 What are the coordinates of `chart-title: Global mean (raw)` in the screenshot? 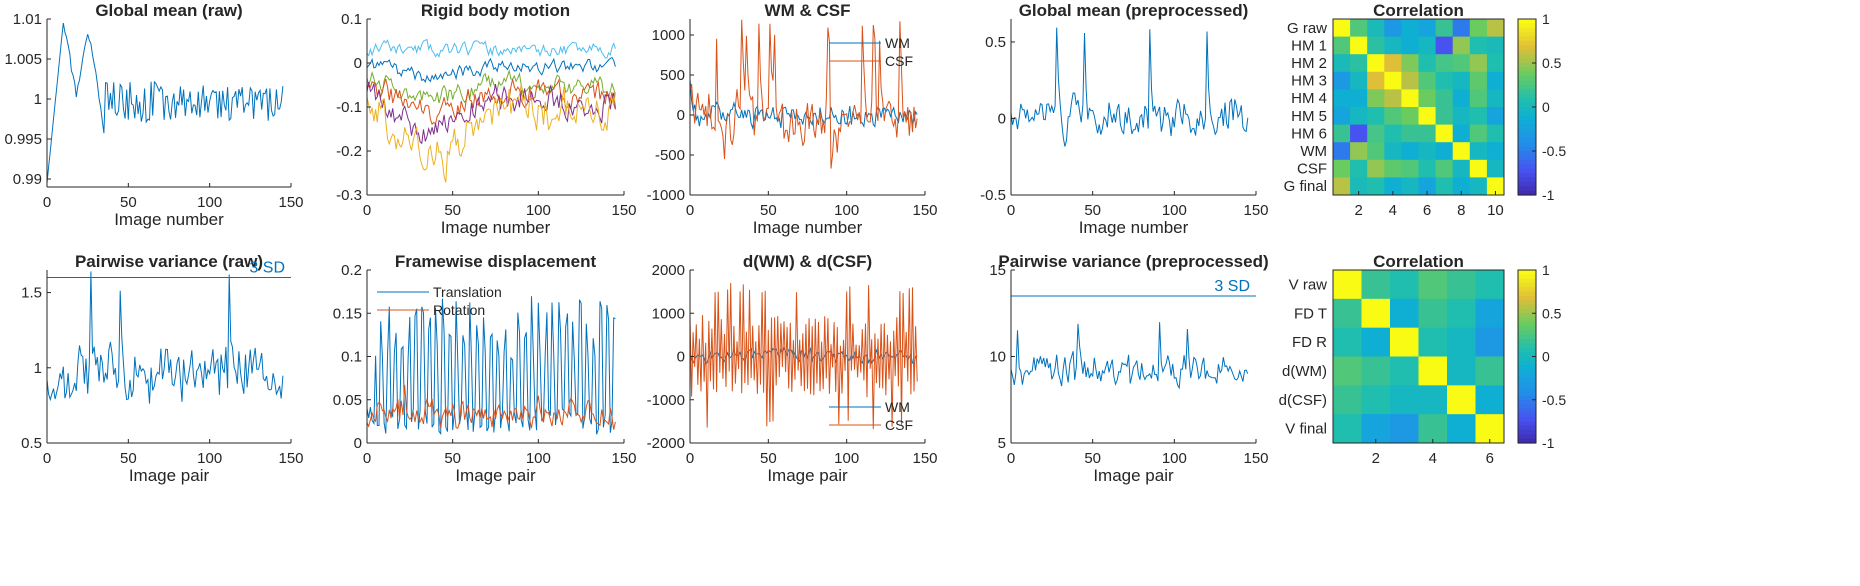 It's located at (168, 10).